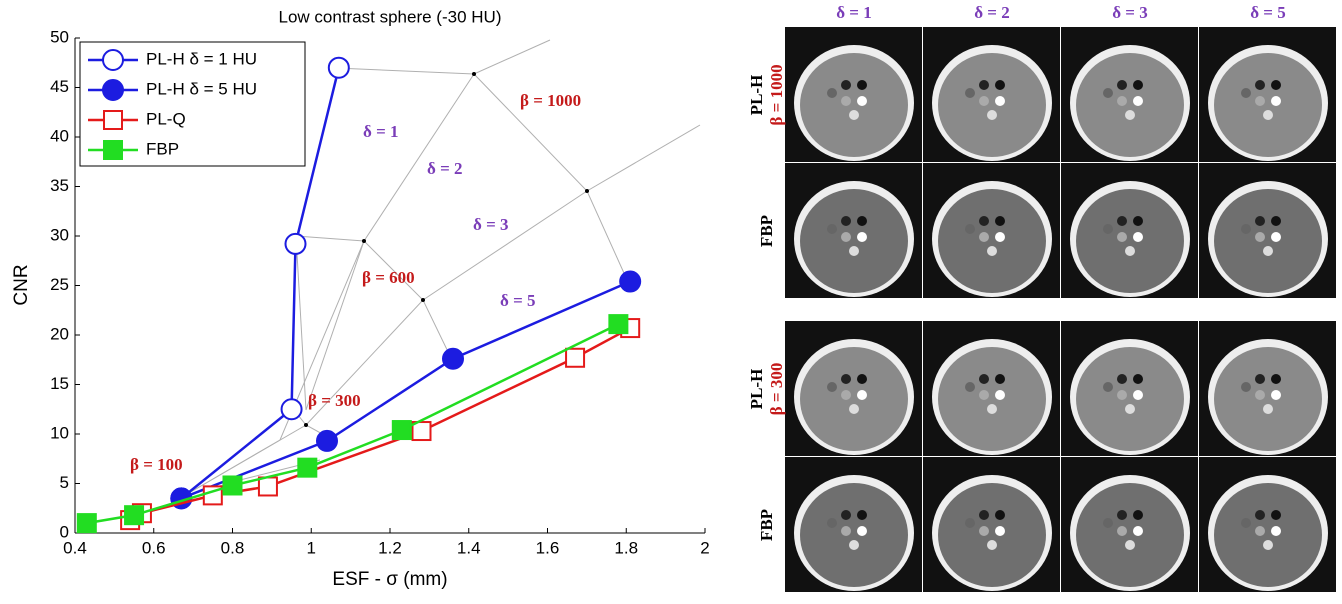  What do you see at coordinates (21, 284) in the screenshot?
I see `y-axis-label: CNR` at bounding box center [21, 284].